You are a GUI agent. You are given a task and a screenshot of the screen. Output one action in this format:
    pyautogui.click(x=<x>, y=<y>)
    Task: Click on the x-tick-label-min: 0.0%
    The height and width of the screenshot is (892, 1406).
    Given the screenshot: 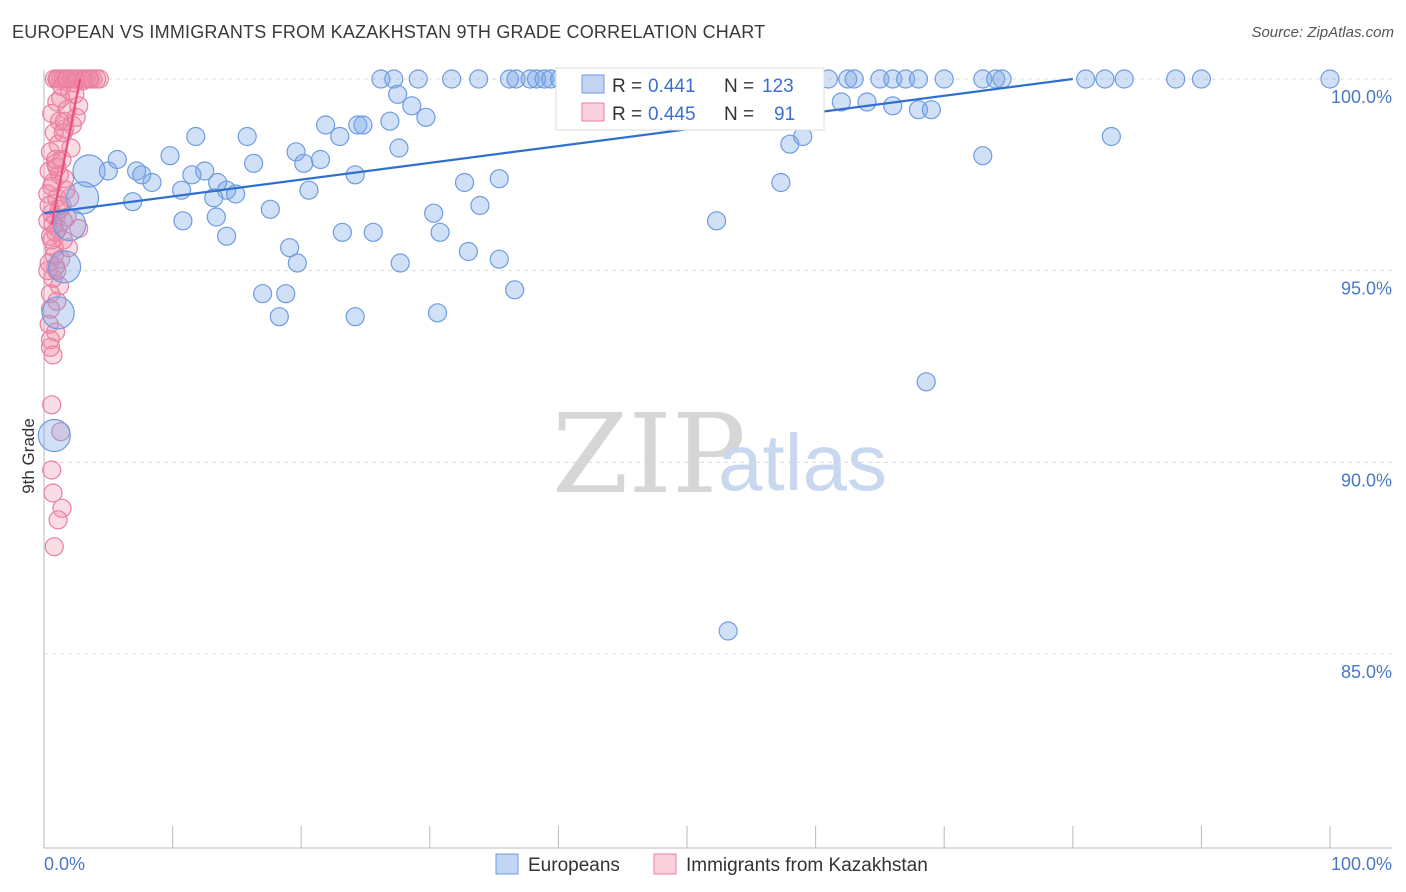 What is the action you would take?
    pyautogui.click(x=64, y=864)
    